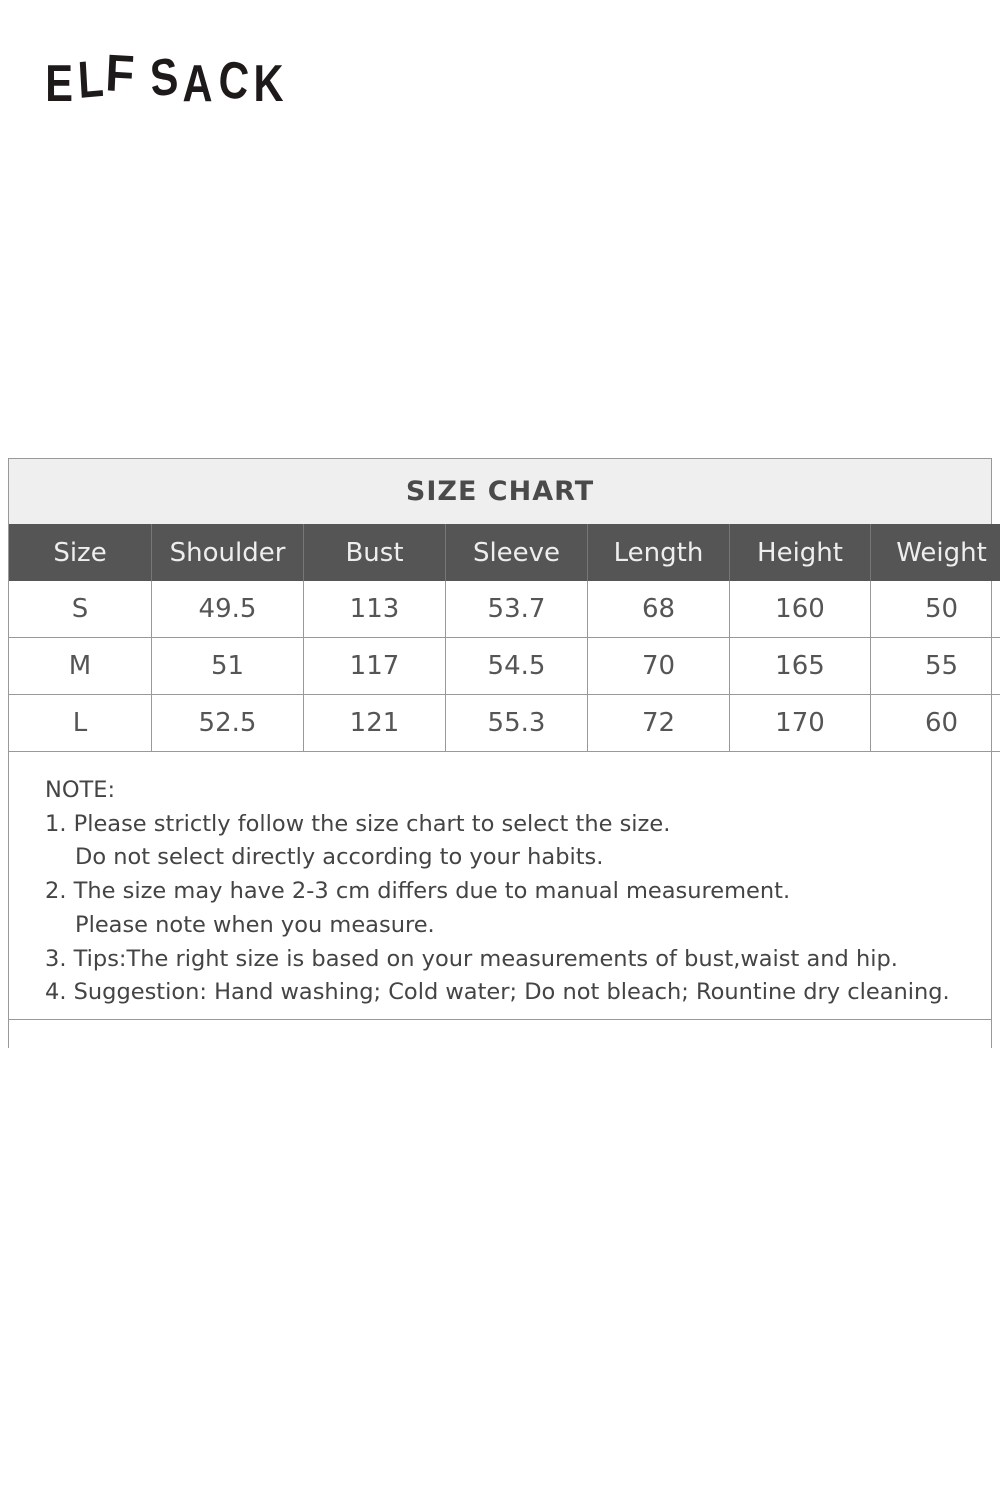 The image size is (1000, 1500). What do you see at coordinates (800, 552) in the screenshot?
I see `column-header: Height` at bounding box center [800, 552].